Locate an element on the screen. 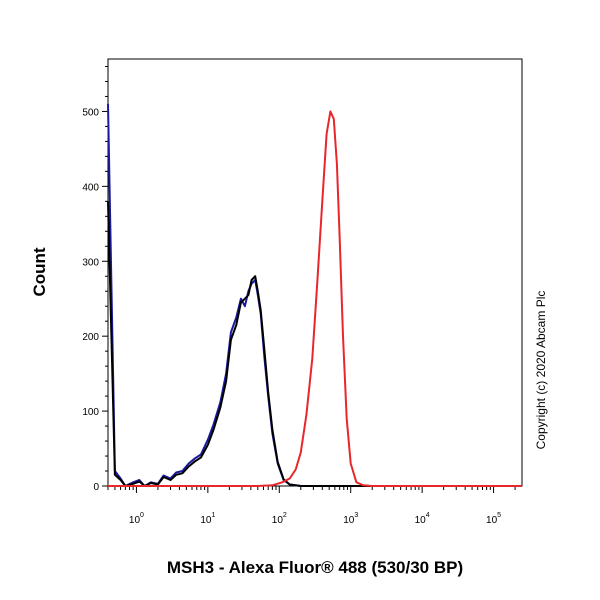 Image resolution: width=600 pixels, height=600 pixels. y-tick-label: 400 is located at coordinates (90, 187).